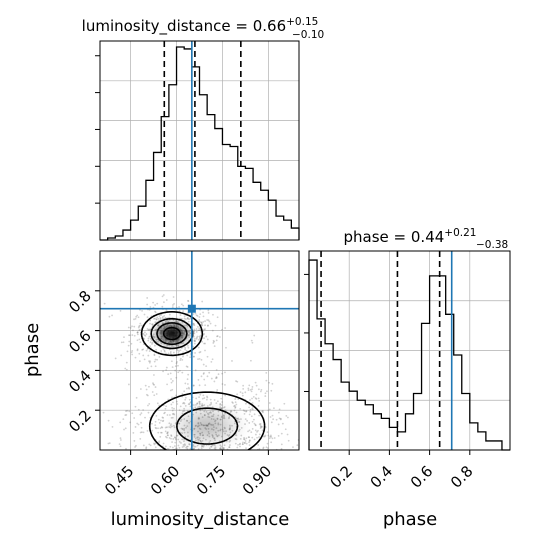 The image size is (550, 554). I want to click on phase-ytick-label: 0.6, so click(80, 342).